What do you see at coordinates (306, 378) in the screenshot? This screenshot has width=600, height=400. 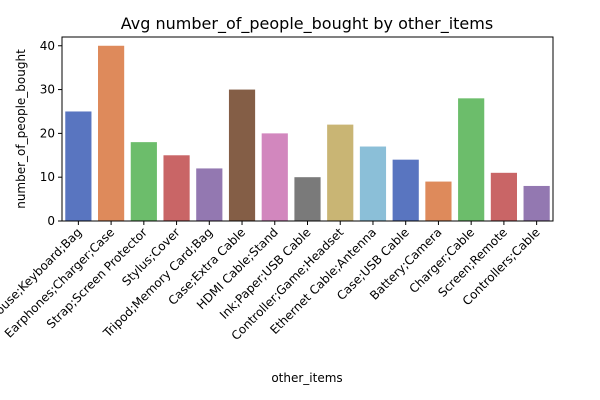 I see `x-axis-label: other_items` at bounding box center [306, 378].